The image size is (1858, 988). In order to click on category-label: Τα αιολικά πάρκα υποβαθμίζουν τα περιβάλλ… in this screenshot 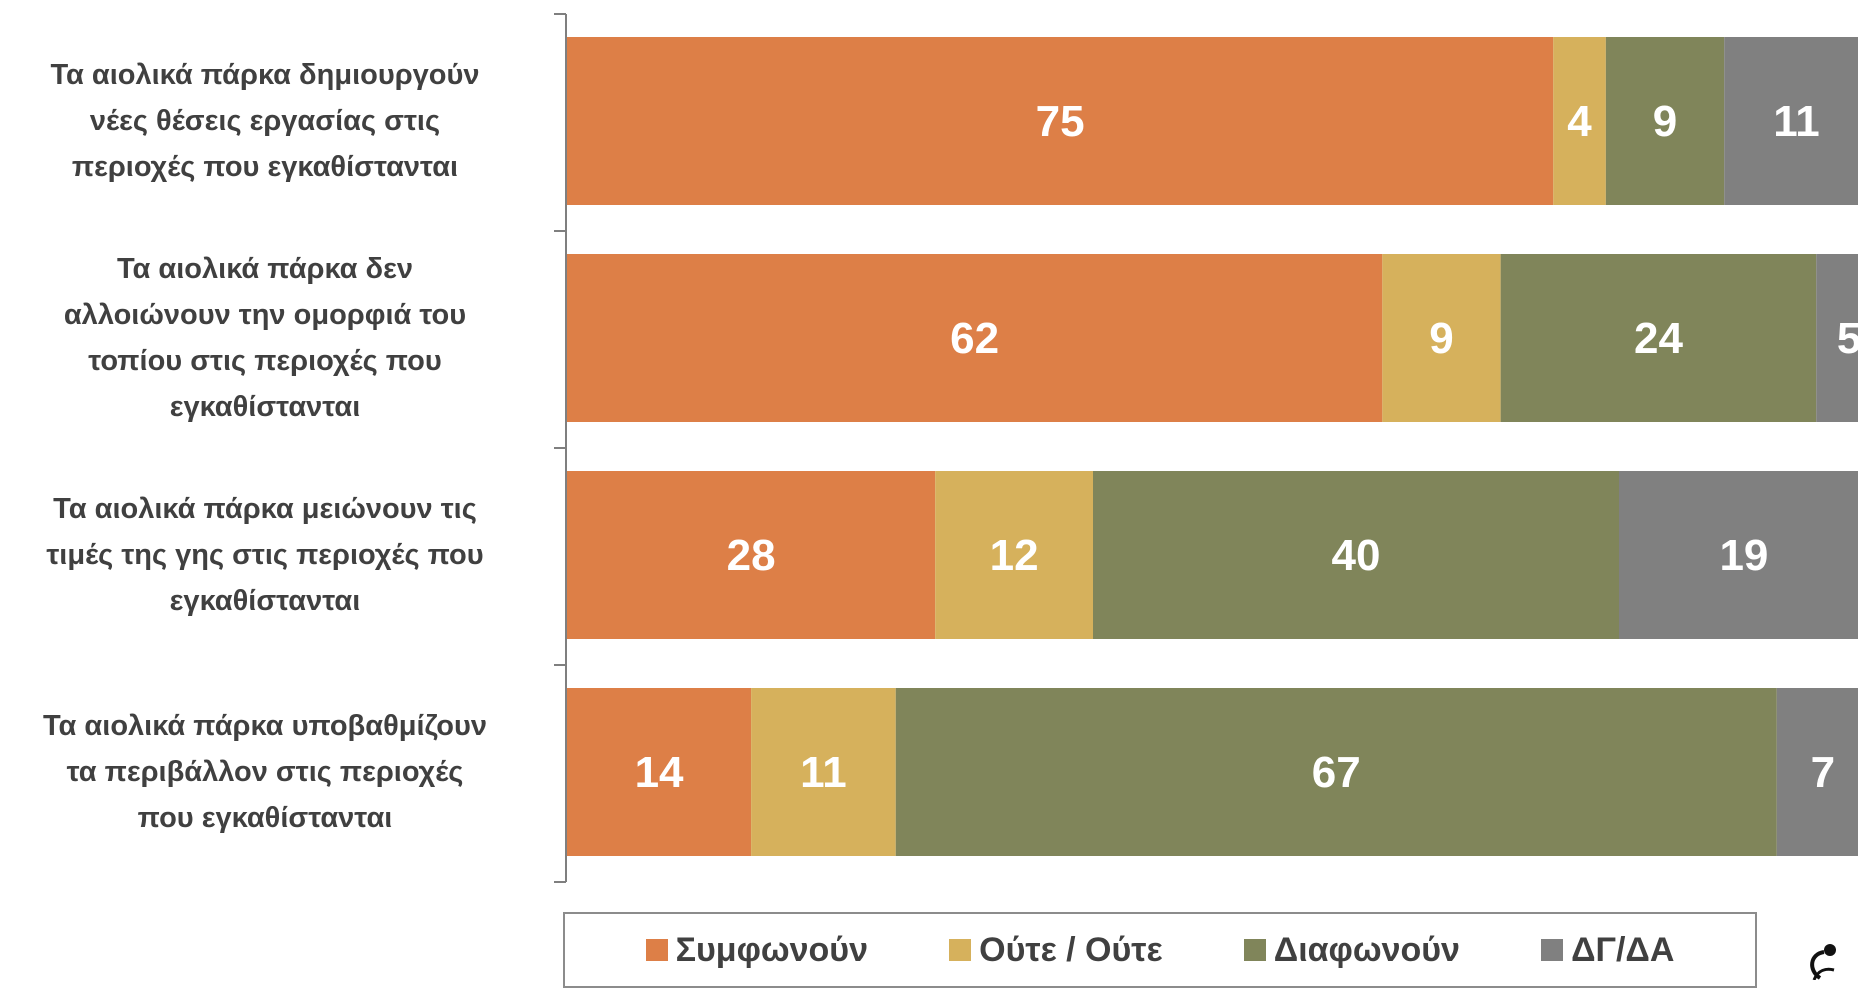, I will do `click(265, 772)`.